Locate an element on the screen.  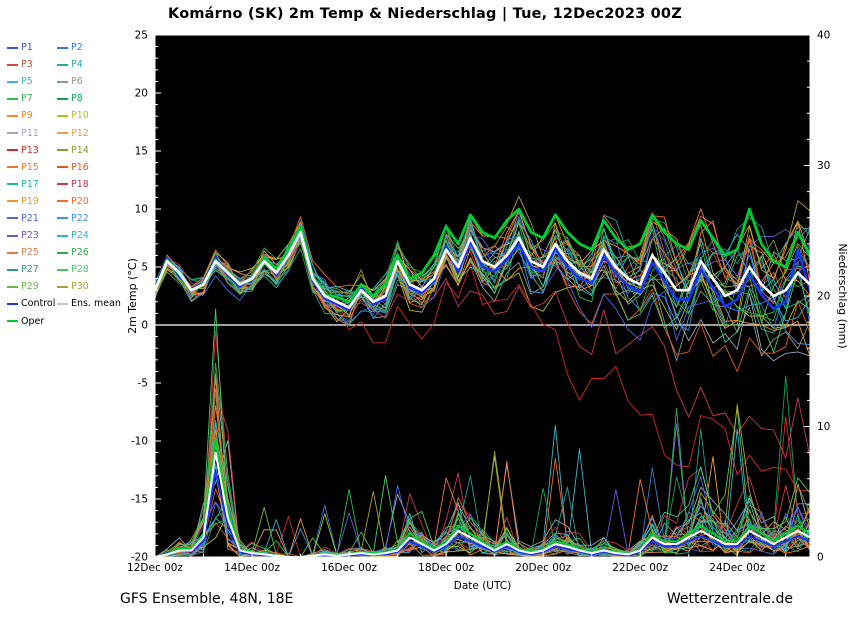
y-left-tick-label: -10 is located at coordinates (139, 442).